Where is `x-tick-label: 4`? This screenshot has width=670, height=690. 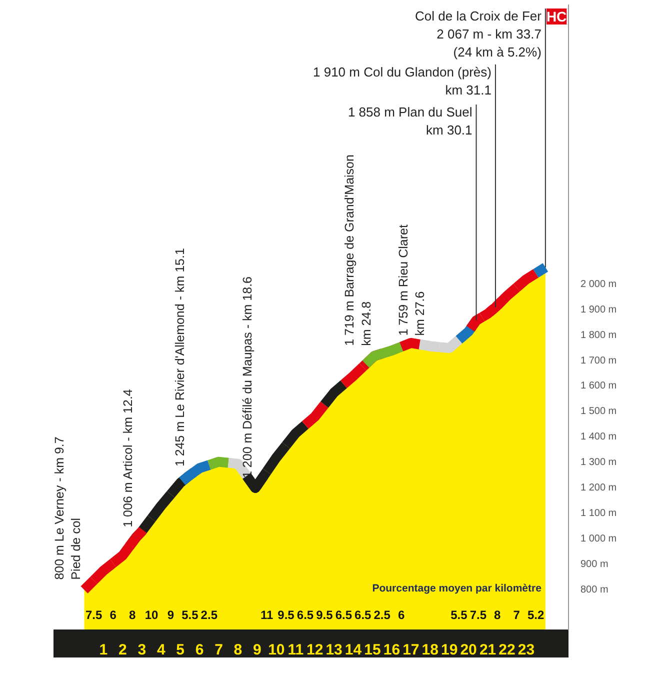 x-tick-label: 4 is located at coordinates (161, 650).